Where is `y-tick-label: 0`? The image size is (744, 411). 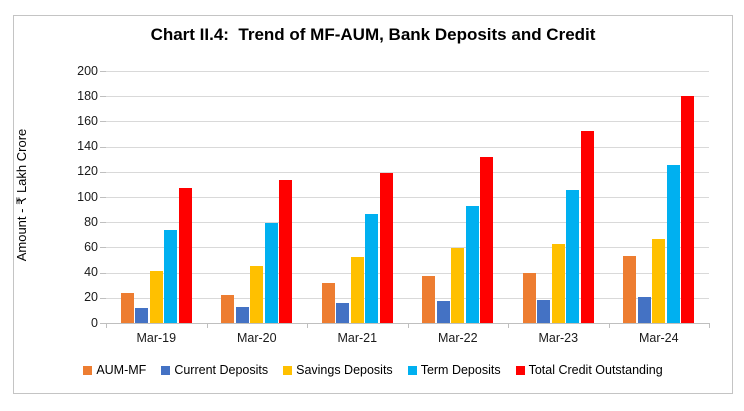 y-tick-label: 0 is located at coordinates (94, 322).